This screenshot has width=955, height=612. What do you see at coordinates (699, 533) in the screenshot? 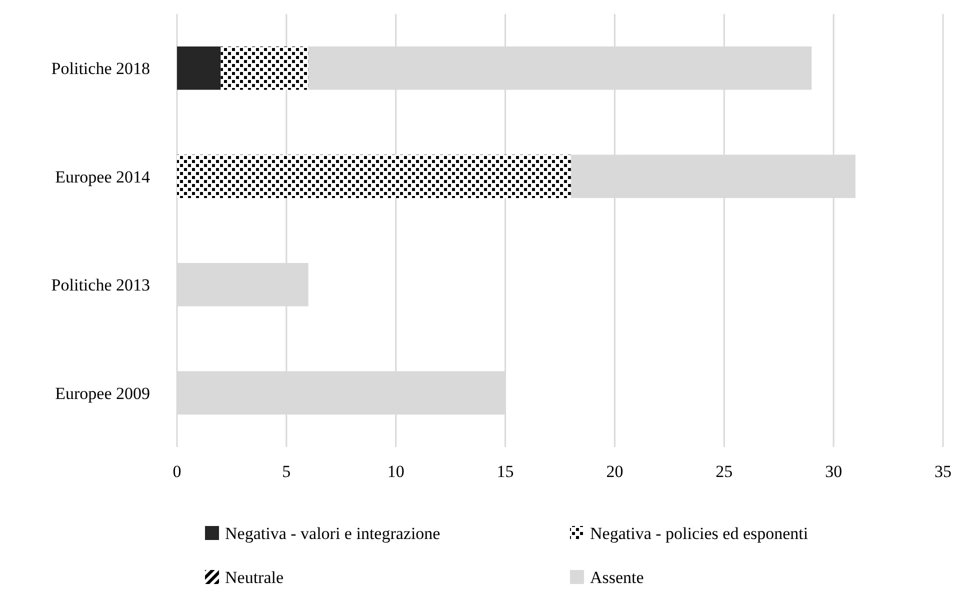
I see `legend-label: Negativa - policies ed esponenti` at bounding box center [699, 533].